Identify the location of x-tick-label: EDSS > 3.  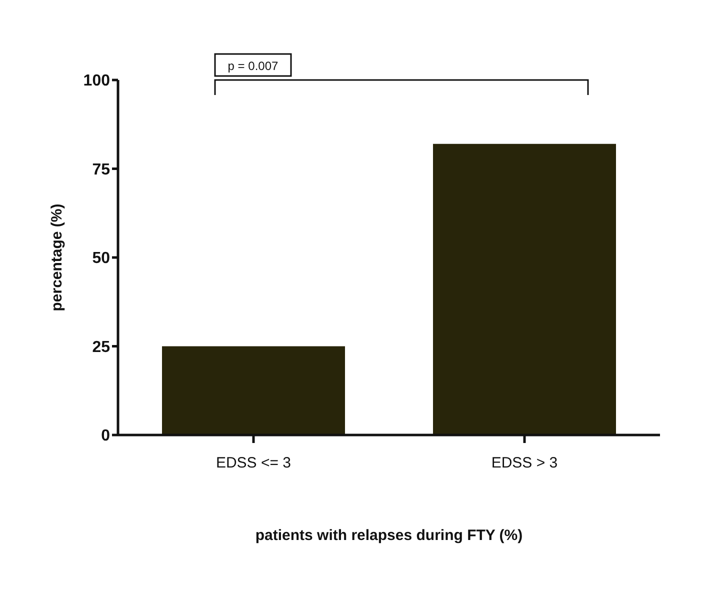
(524, 463).